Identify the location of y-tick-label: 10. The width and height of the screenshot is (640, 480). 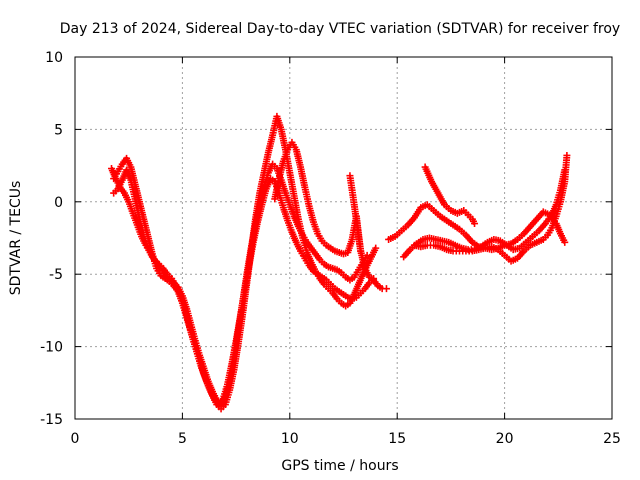
(54, 58).